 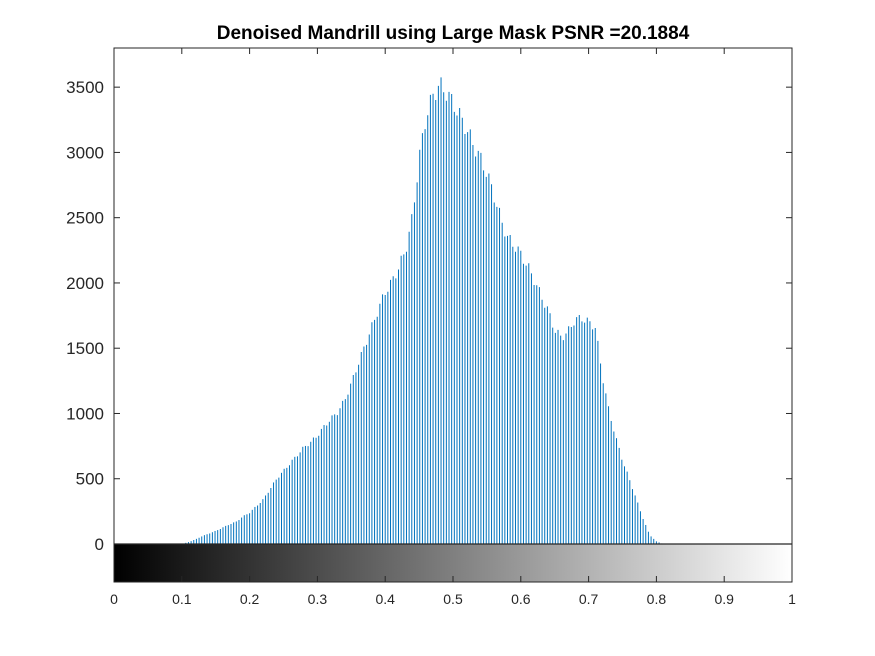 I want to click on y-tick-label: 2000, so click(x=85, y=283).